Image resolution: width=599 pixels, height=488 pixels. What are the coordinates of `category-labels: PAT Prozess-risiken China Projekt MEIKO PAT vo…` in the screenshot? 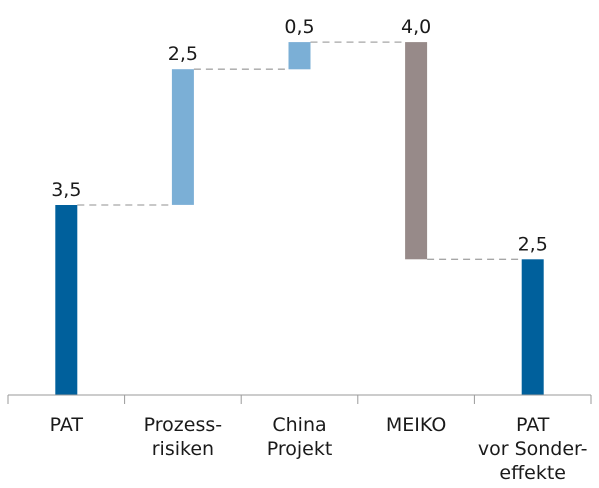 It's located at (319, 449).